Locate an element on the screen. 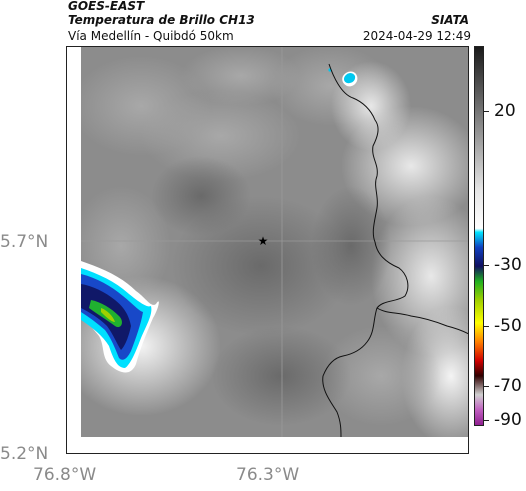 The width and height of the screenshot is (526, 491). temperature-colorbar is located at coordinates (479, 236).